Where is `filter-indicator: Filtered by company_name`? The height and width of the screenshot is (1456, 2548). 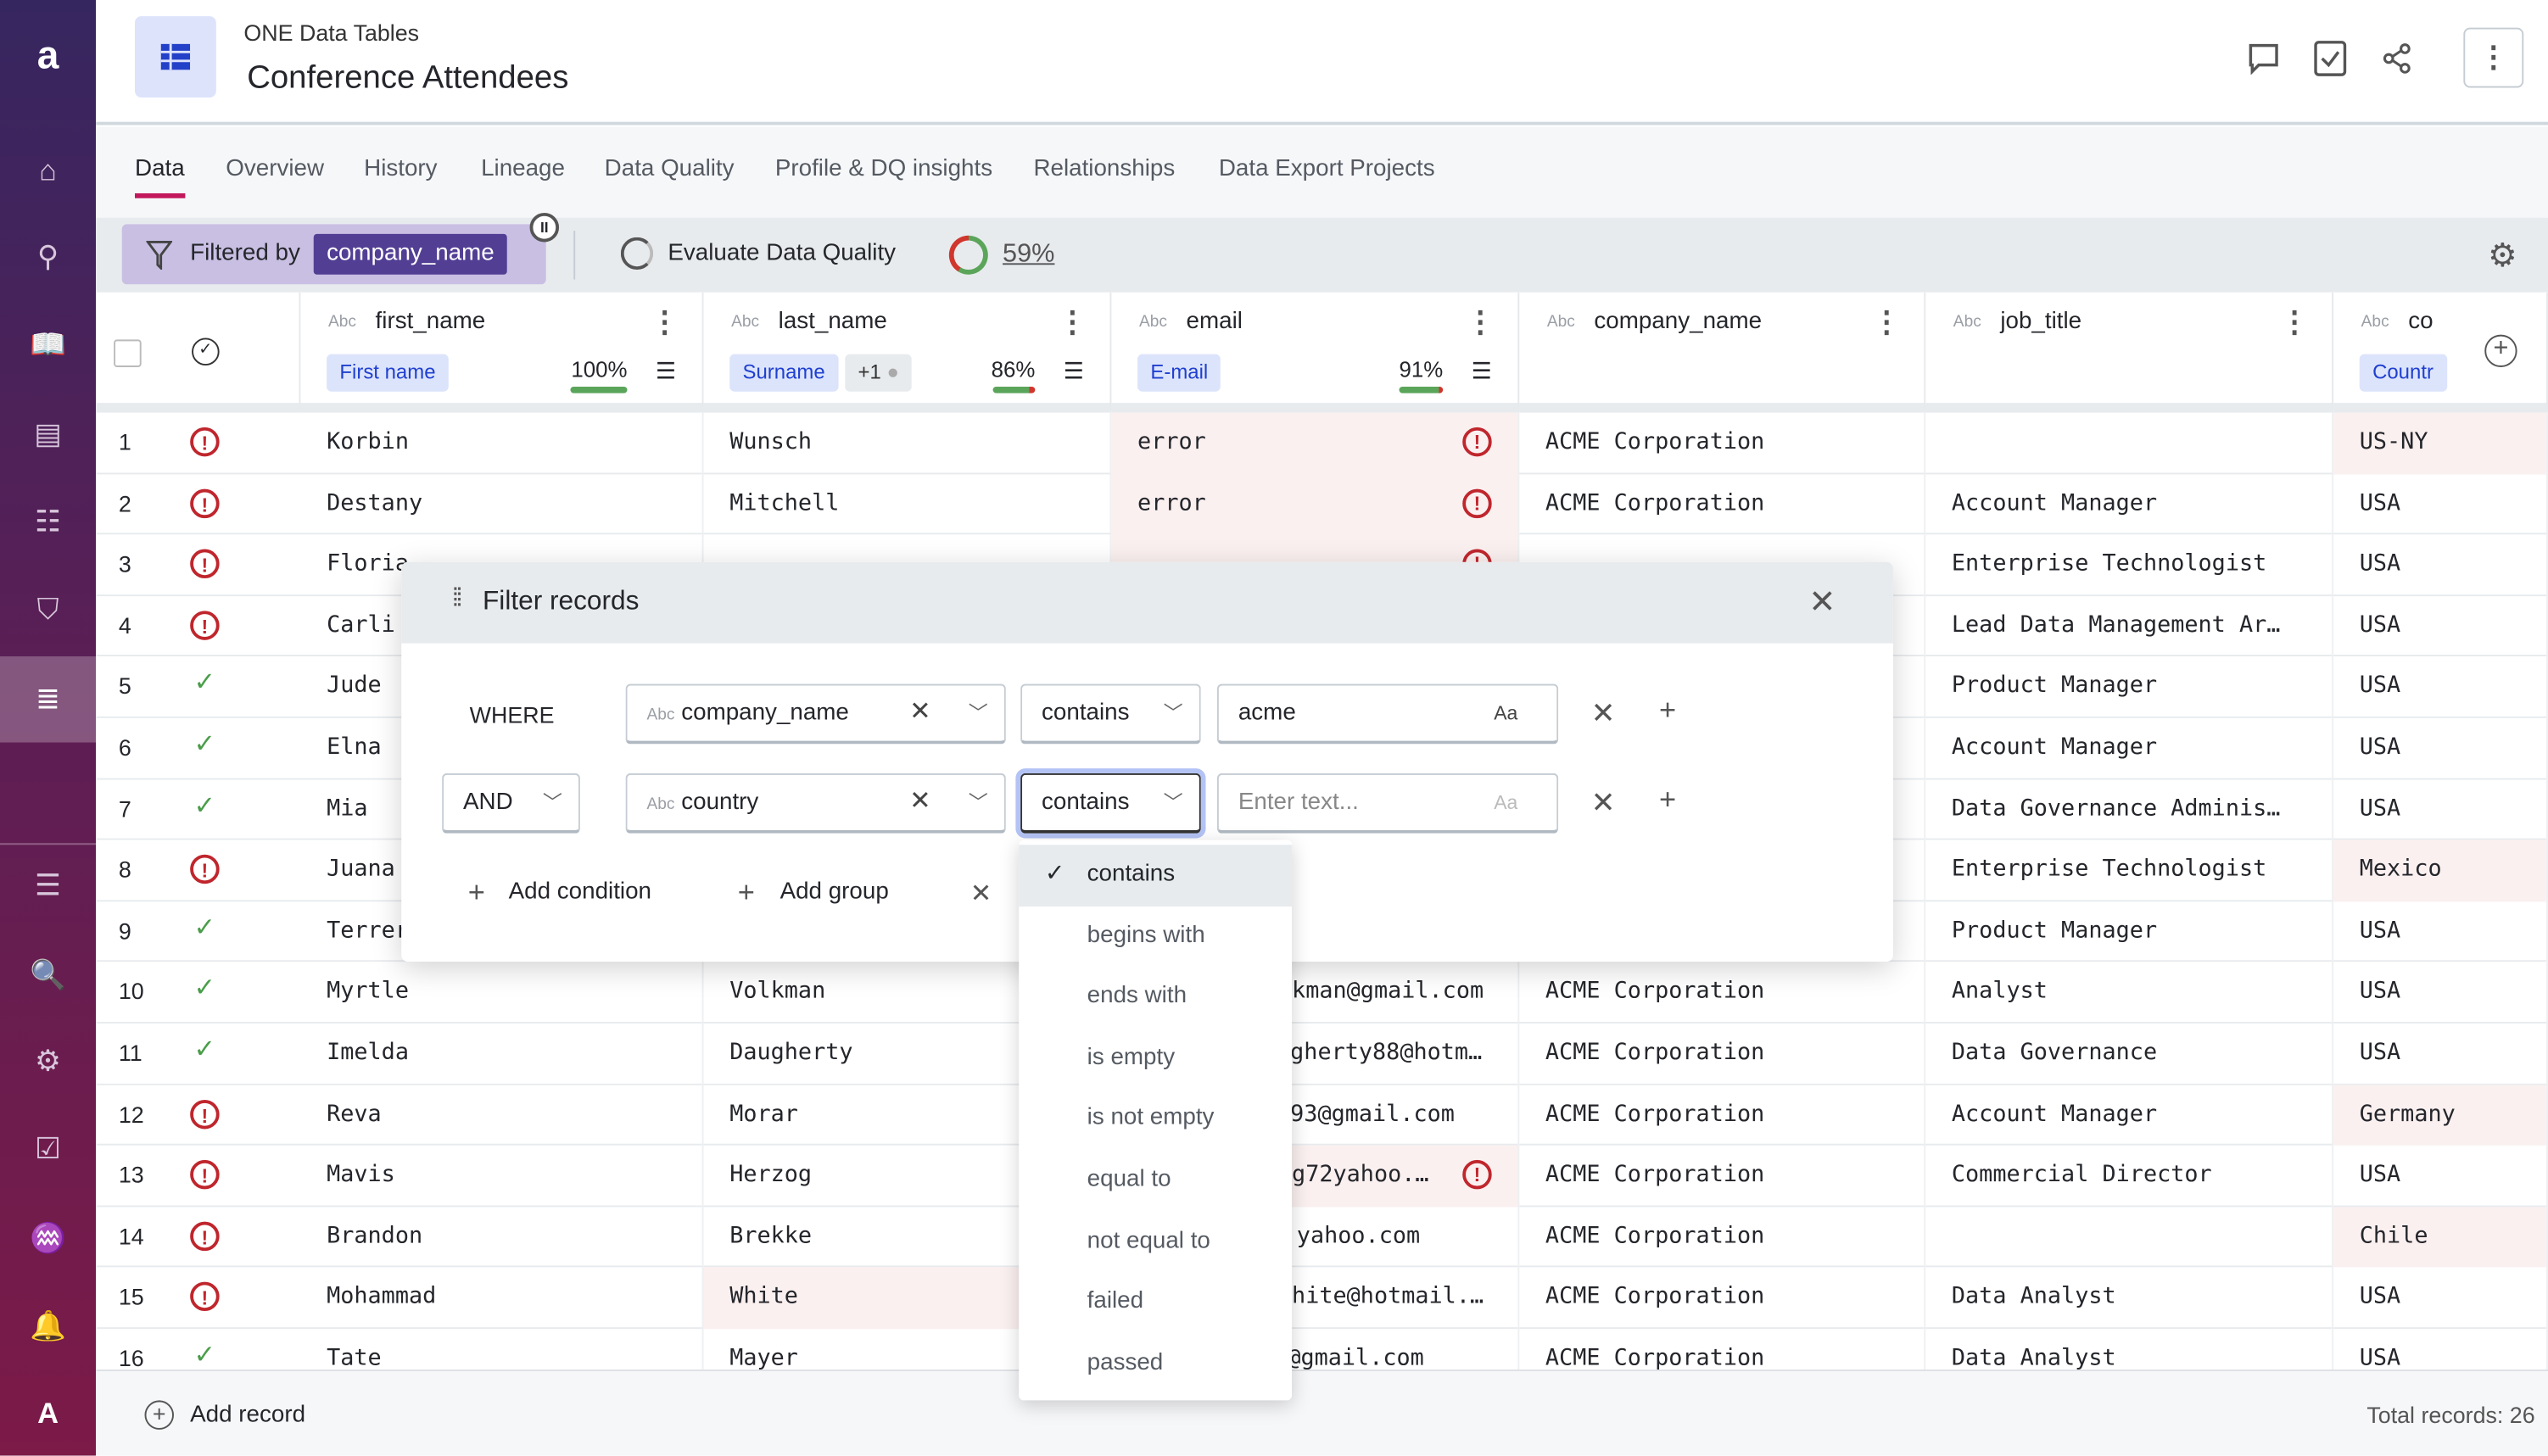
filter-indicator: Filtered by company_name is located at coordinates (334, 254).